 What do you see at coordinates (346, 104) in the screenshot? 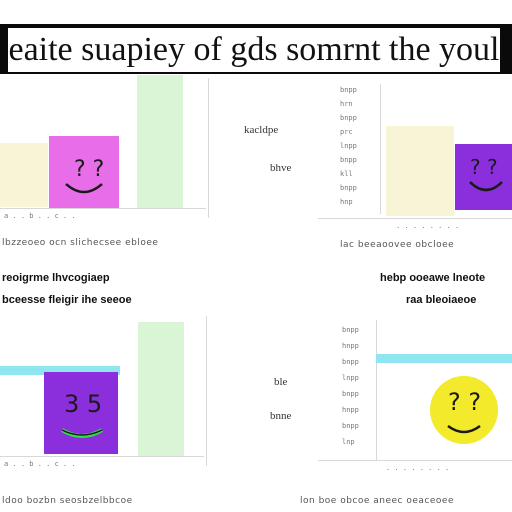
I see `y-tick-label: hrn` at bounding box center [346, 104].